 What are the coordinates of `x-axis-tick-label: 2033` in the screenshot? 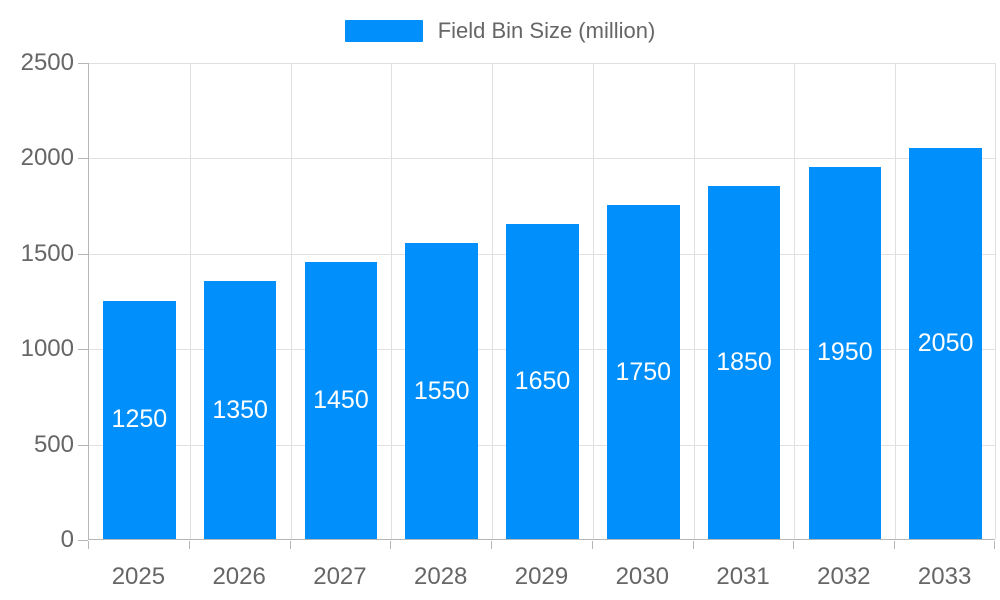 It's located at (944, 576).